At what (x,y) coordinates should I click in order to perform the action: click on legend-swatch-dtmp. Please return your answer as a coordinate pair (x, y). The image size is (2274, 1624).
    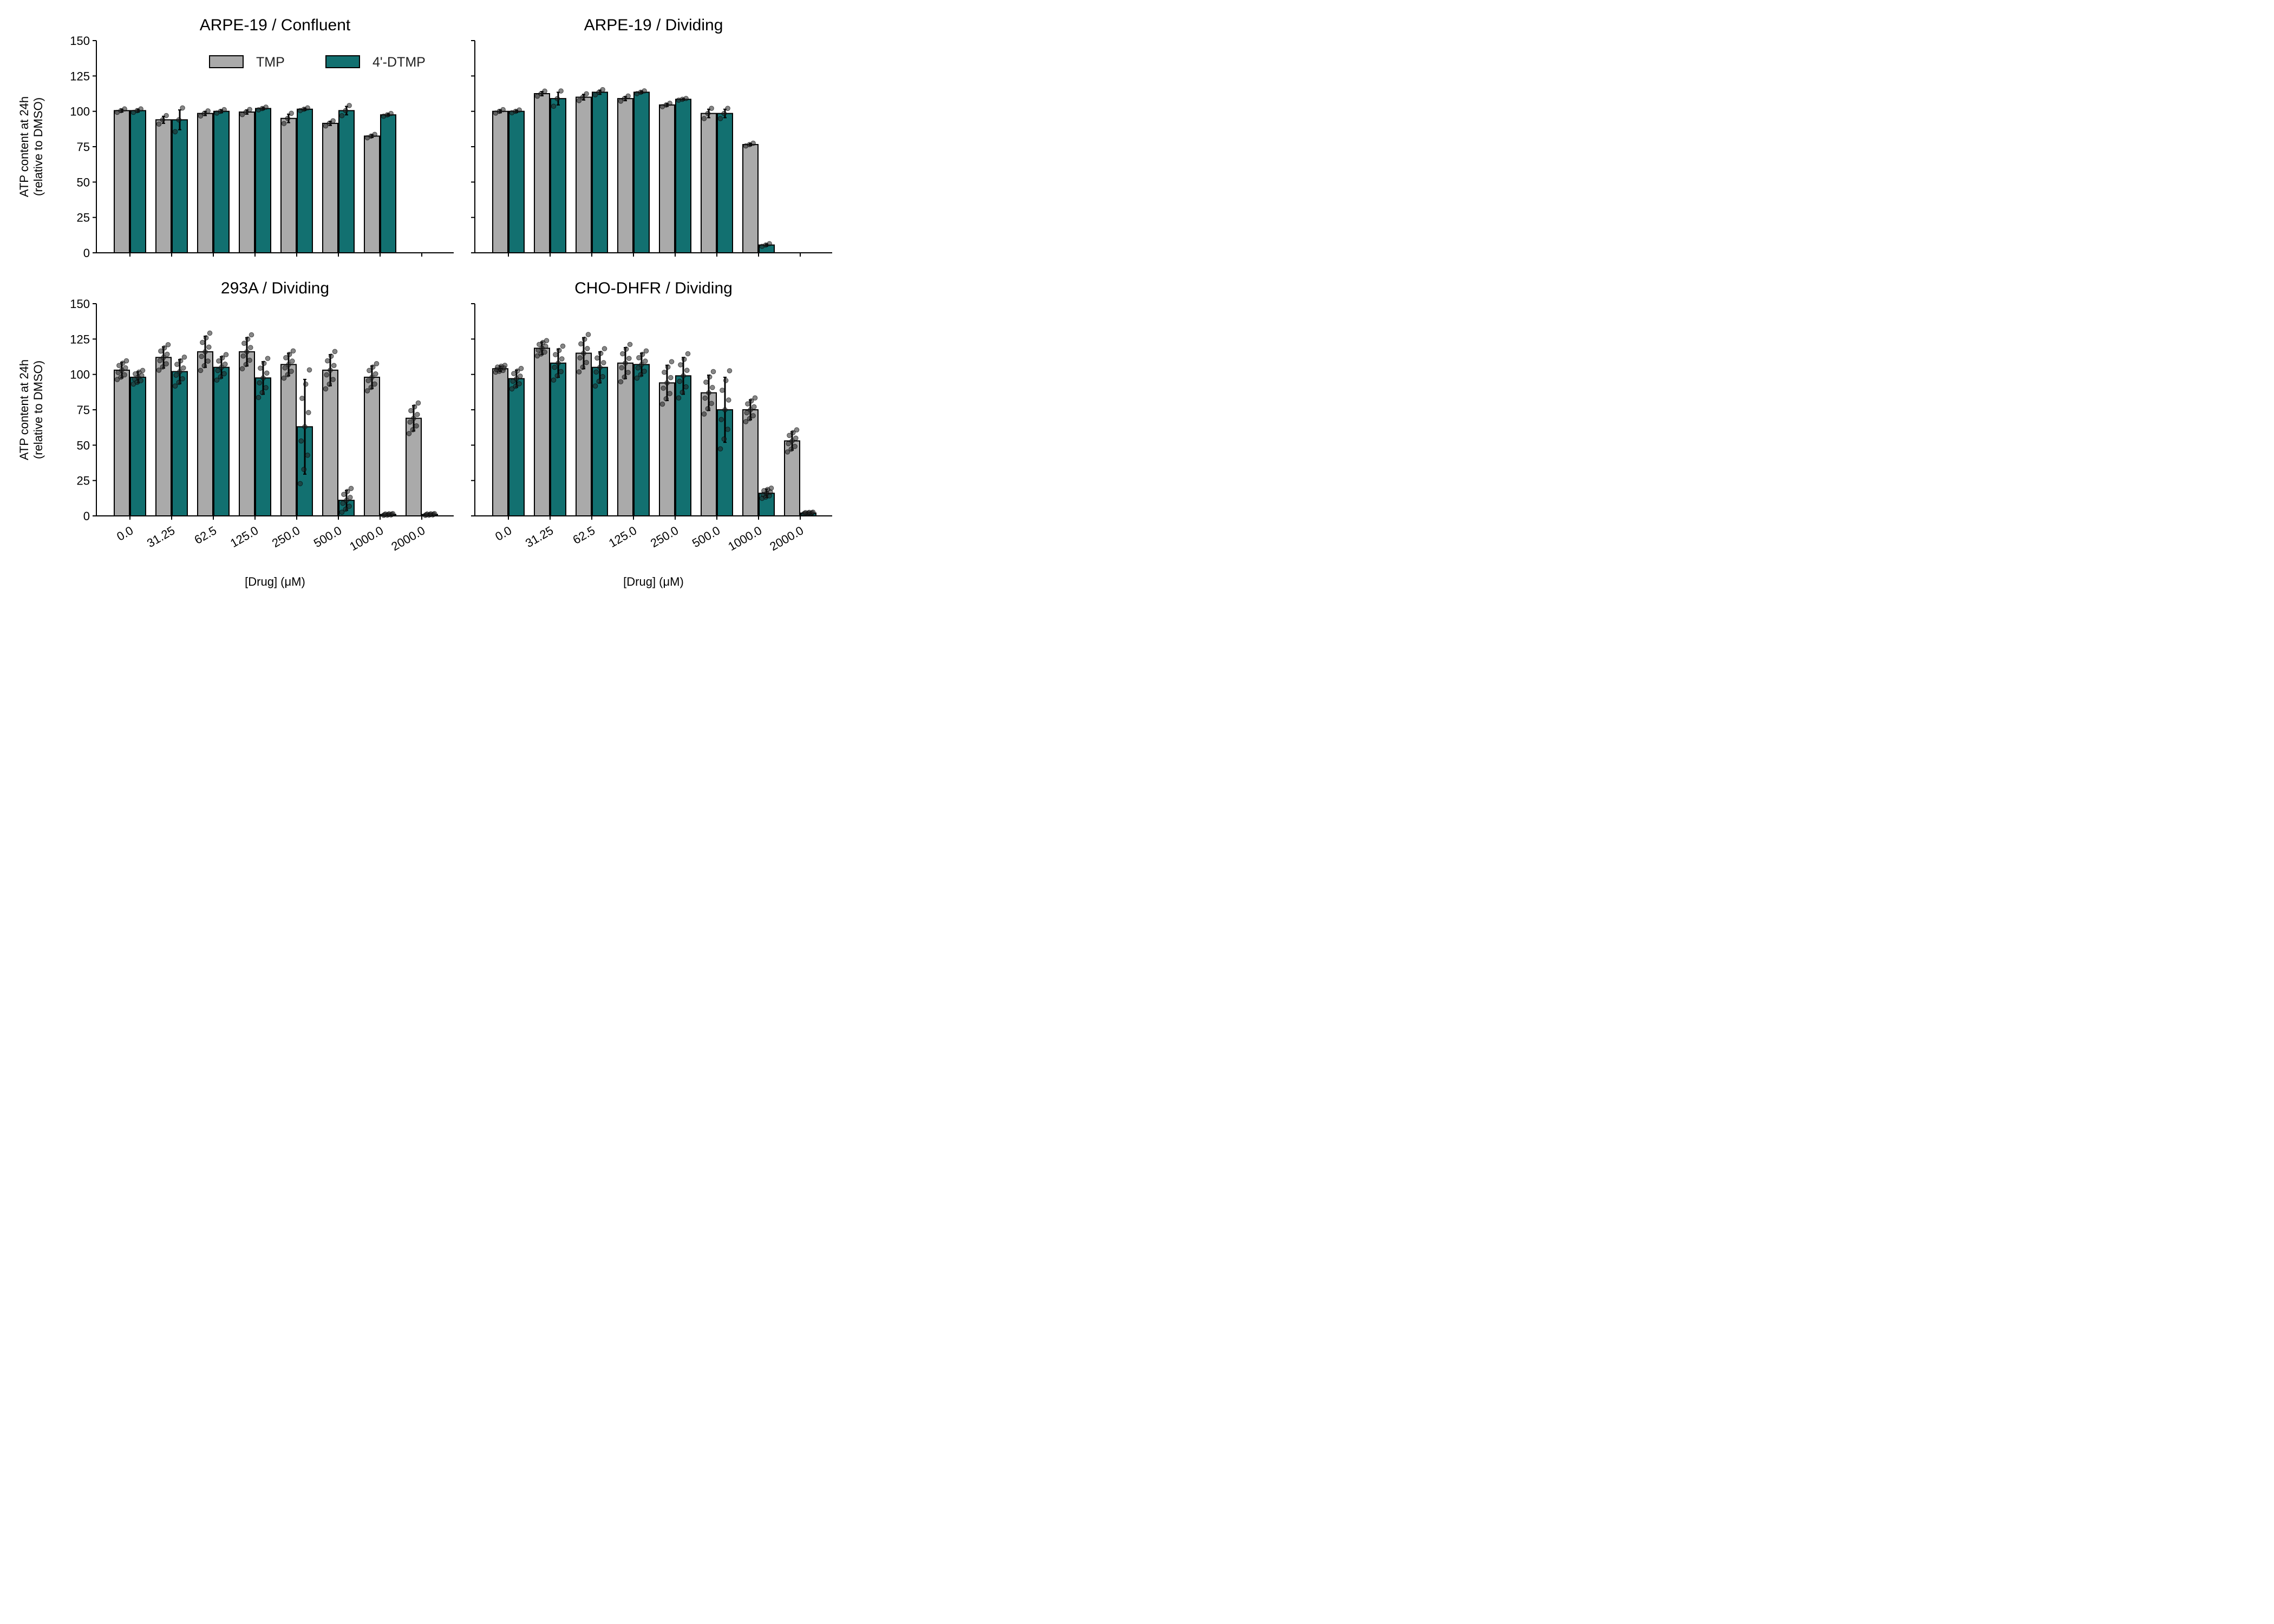
    Looking at the image, I should click on (343, 61).